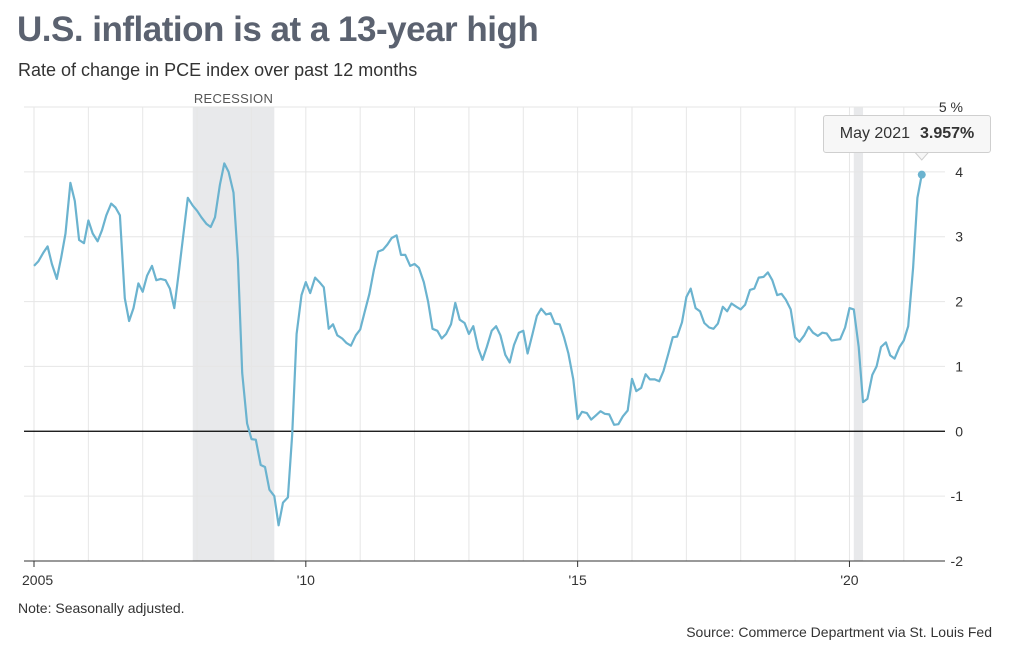 This screenshot has height=649, width=1014. I want to click on tooltip-value: 3.957%, so click(947, 133).